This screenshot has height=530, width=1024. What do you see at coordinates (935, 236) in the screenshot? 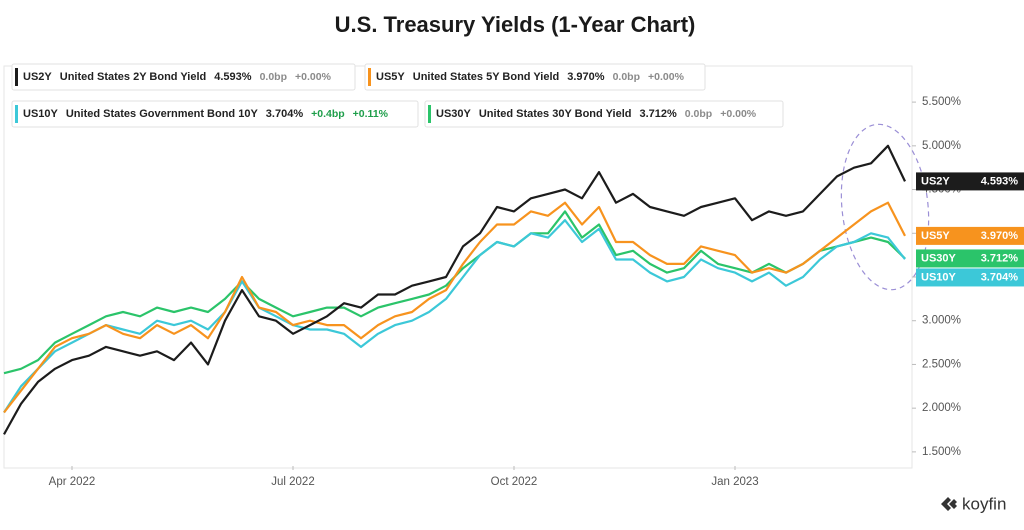
I see `end-label-name: US5Y` at bounding box center [935, 236].